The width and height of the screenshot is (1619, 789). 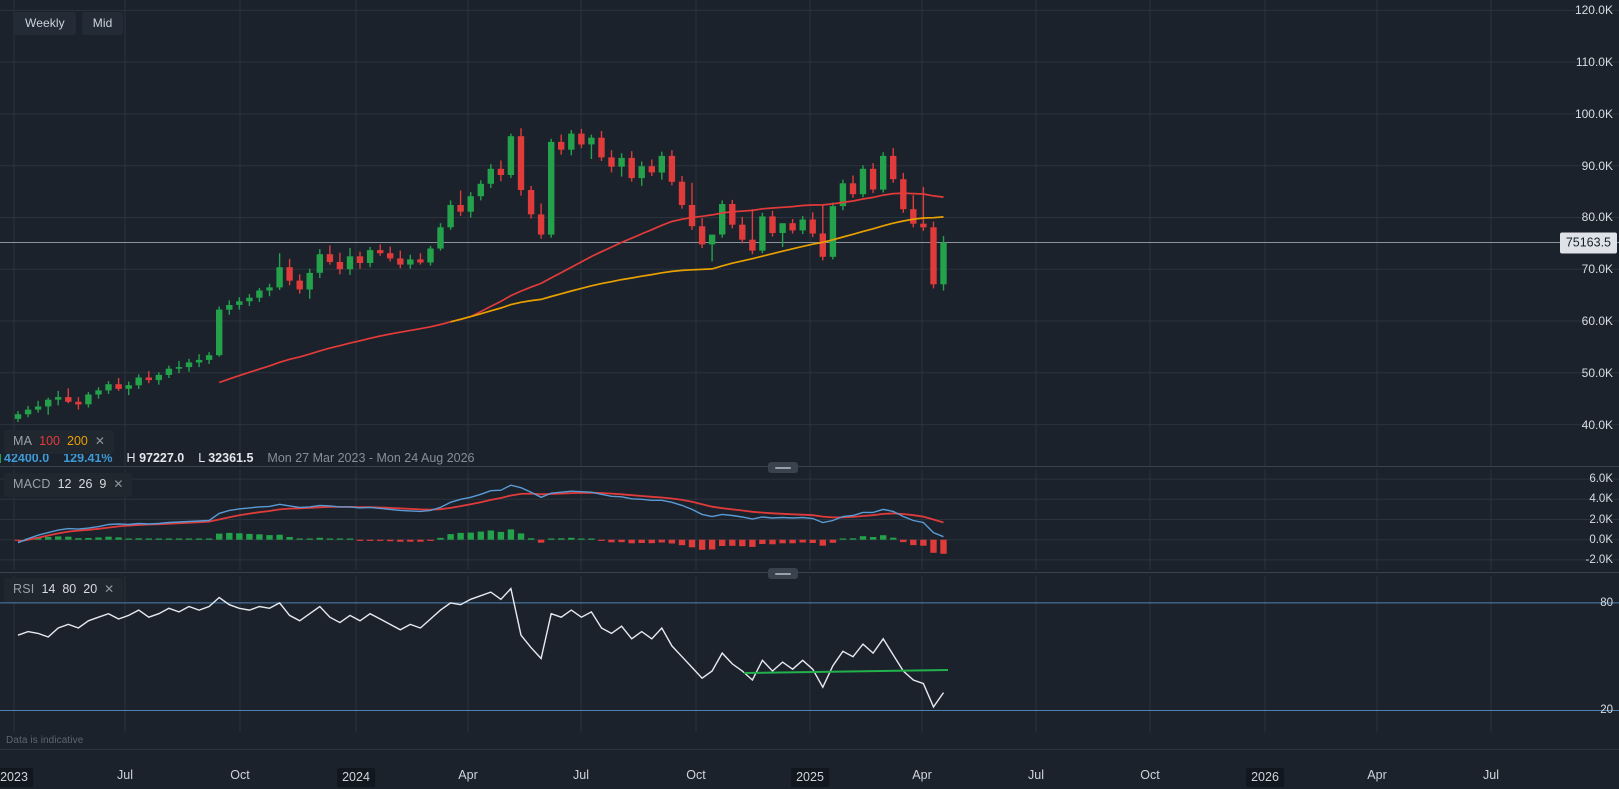 I want to click on time-axis-tick: 2023, so click(x=16, y=777).